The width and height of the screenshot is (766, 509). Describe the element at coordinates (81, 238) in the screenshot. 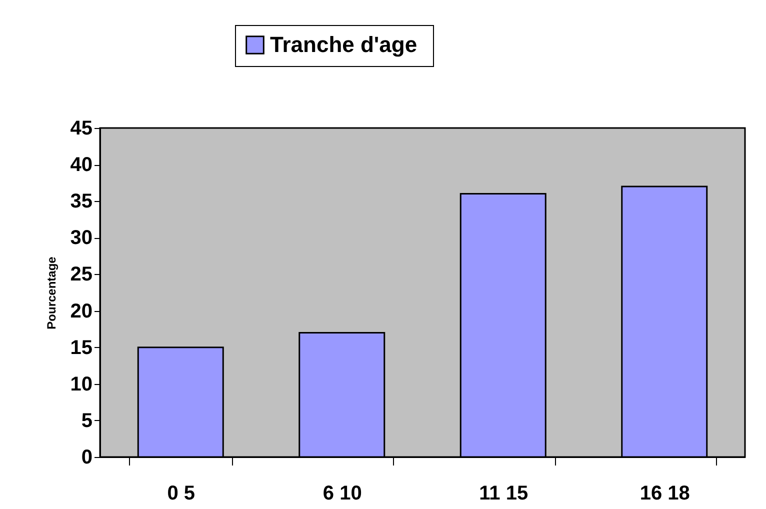

I see `y-tick-label: 30` at that location.